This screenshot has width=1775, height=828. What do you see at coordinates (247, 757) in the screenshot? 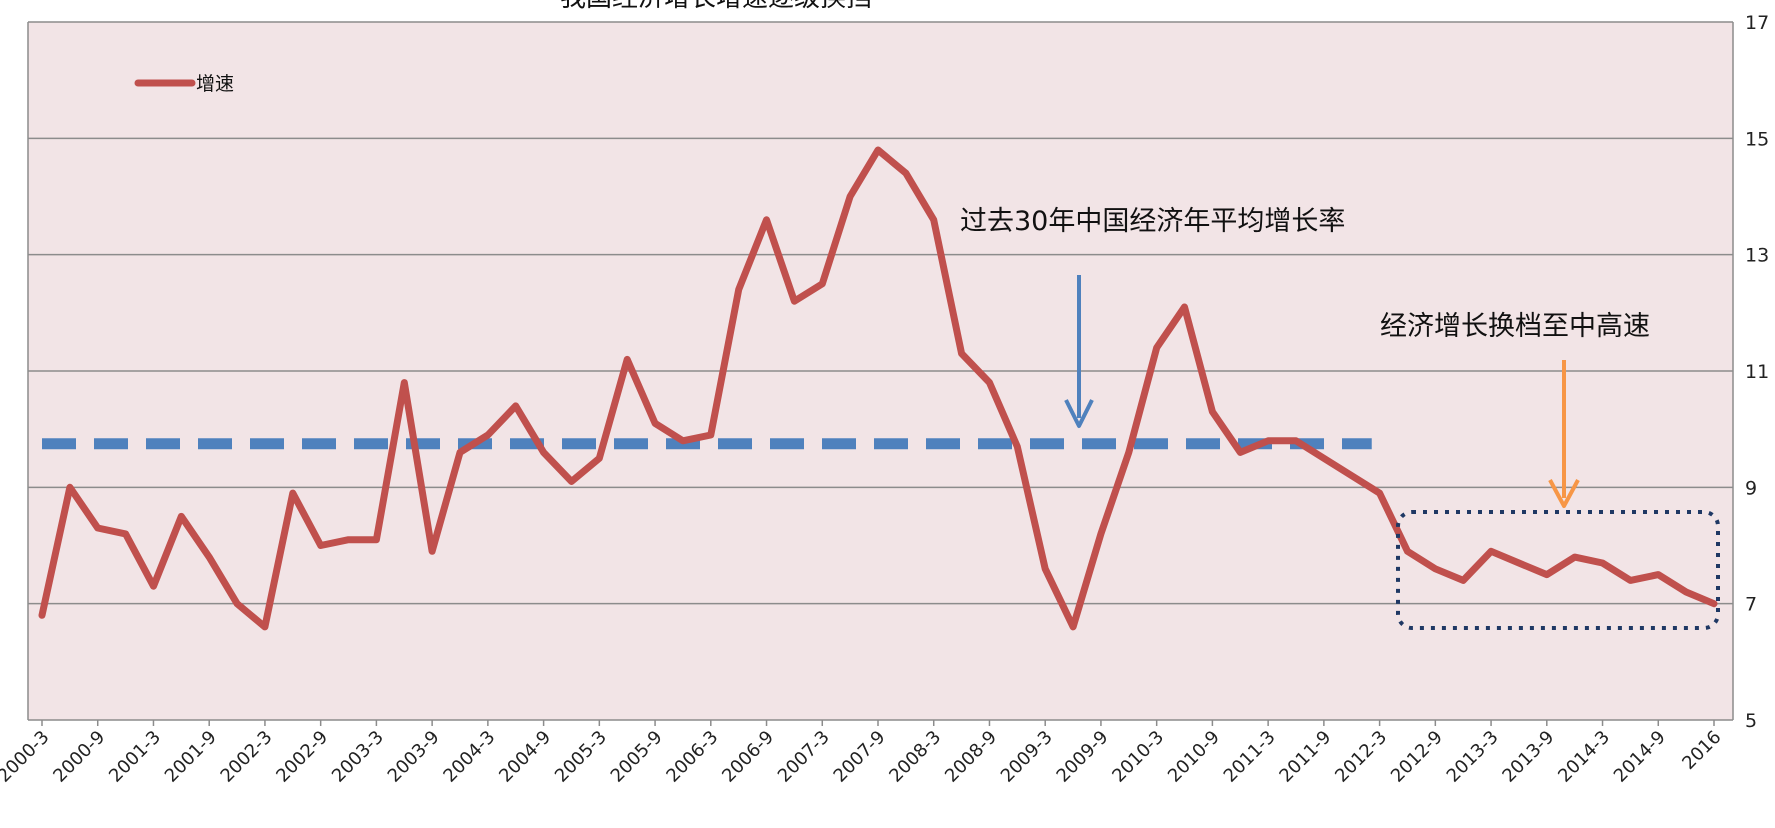
I see `x-tick-label: 2002-3` at bounding box center [247, 757].